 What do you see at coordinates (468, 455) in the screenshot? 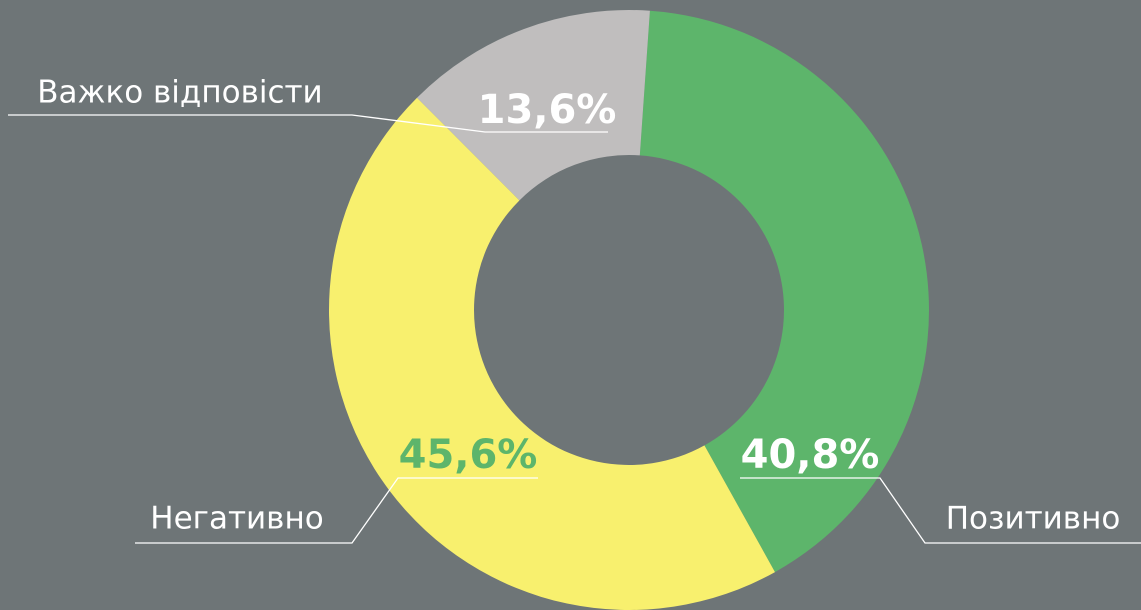
I see `value-label: 45,6%` at bounding box center [468, 455].